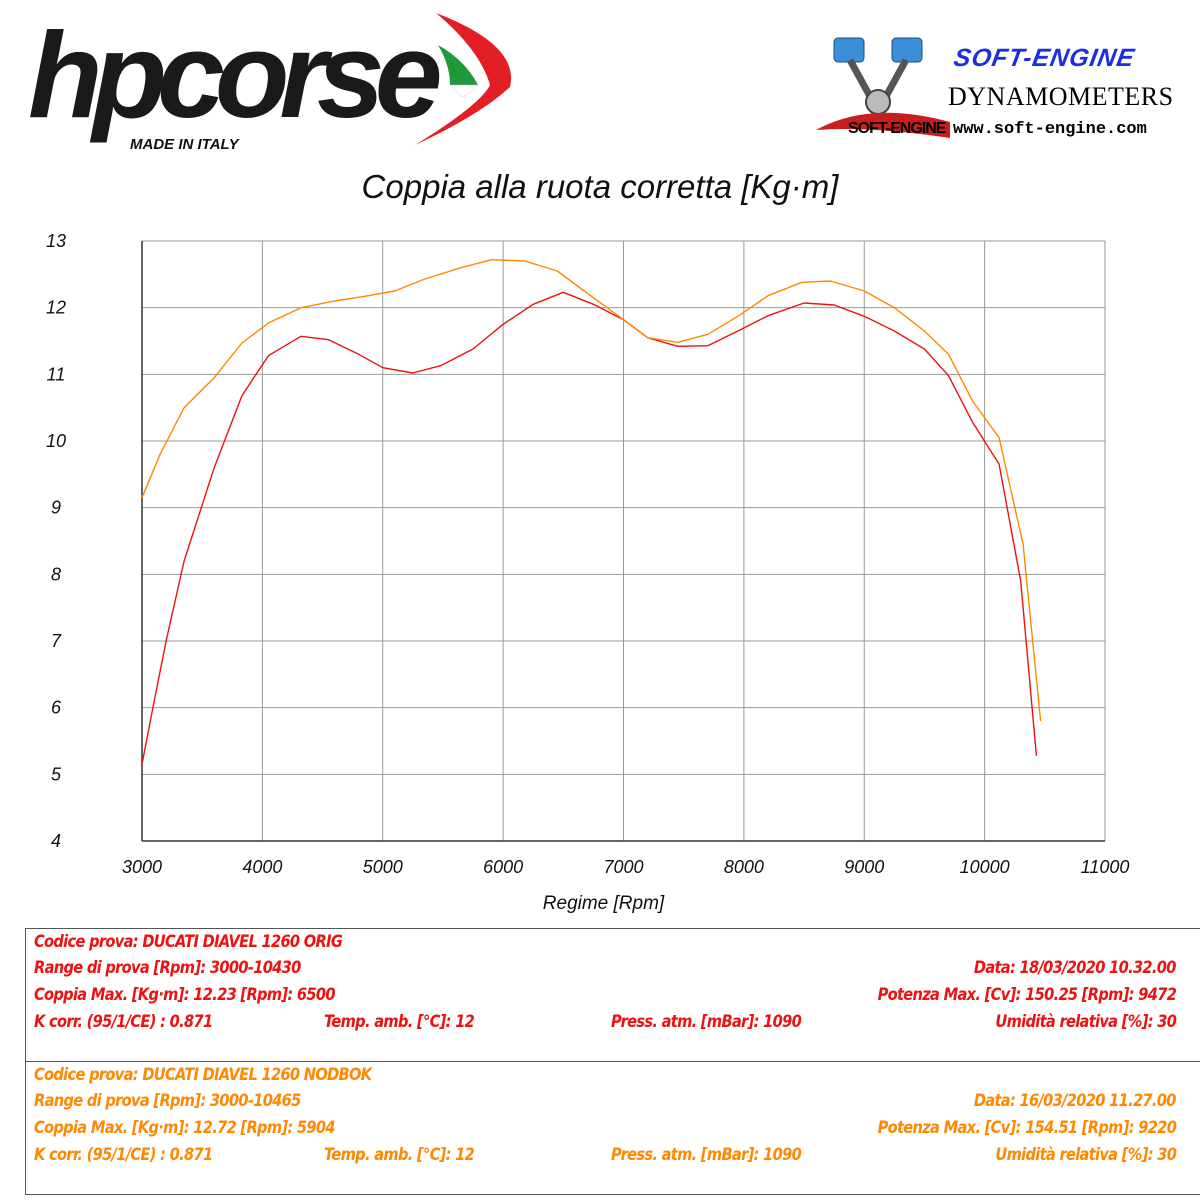 Image resolution: width=1200 pixels, height=1200 pixels. I want to click on nodbok-umidita: Umidità relativa [%]: 30, so click(1086, 1155).